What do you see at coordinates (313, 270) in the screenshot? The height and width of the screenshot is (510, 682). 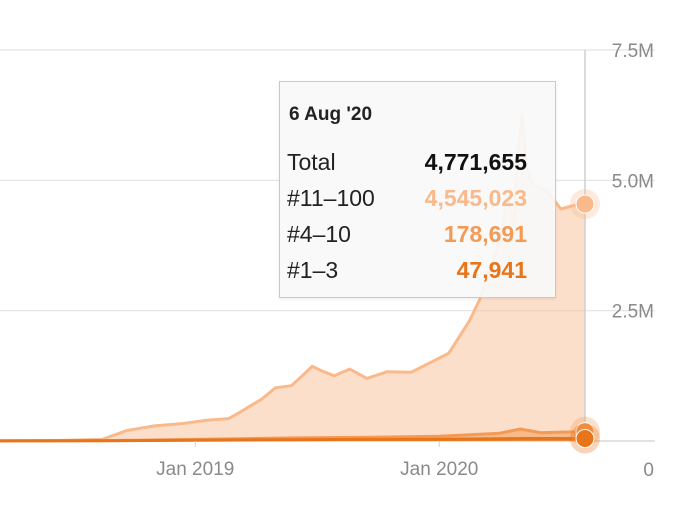 I see `tooltip-label: #1–3` at bounding box center [313, 270].